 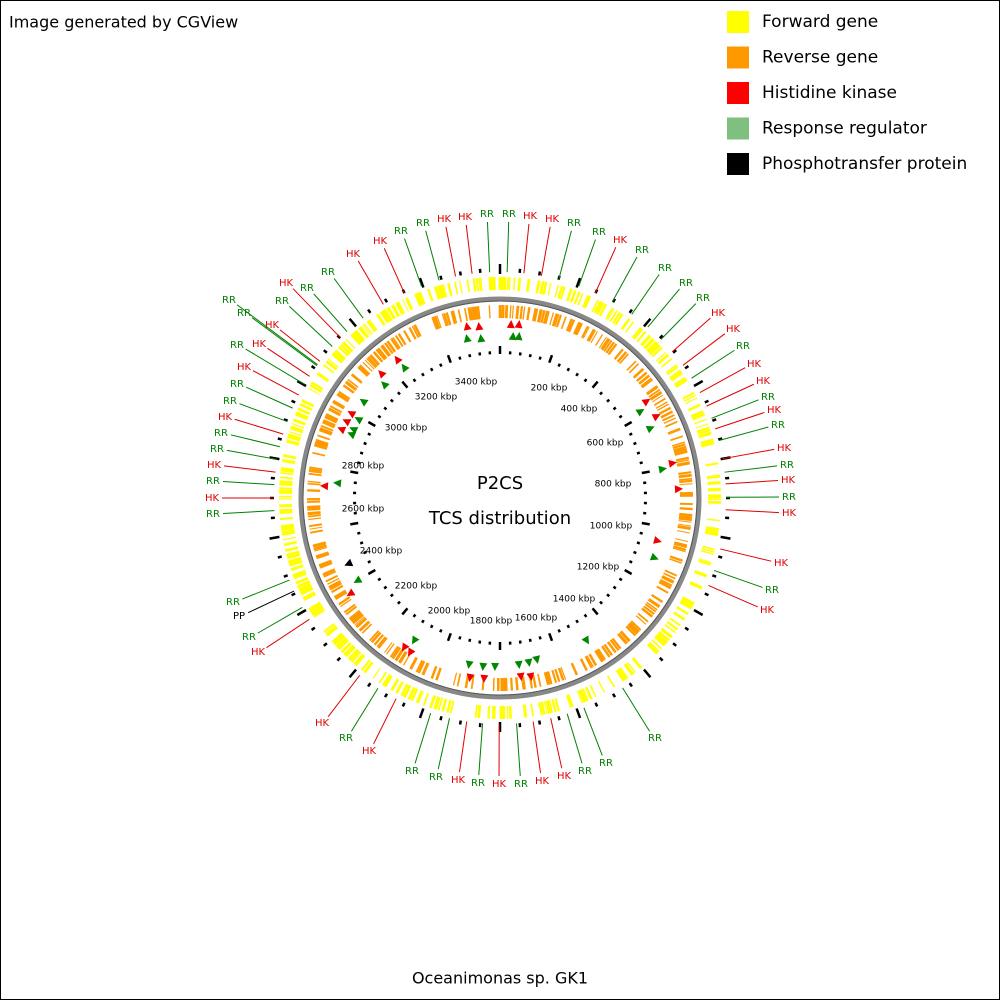 What do you see at coordinates (864, 164) in the screenshot?
I see `legend-label: Phosphotransfer protein` at bounding box center [864, 164].